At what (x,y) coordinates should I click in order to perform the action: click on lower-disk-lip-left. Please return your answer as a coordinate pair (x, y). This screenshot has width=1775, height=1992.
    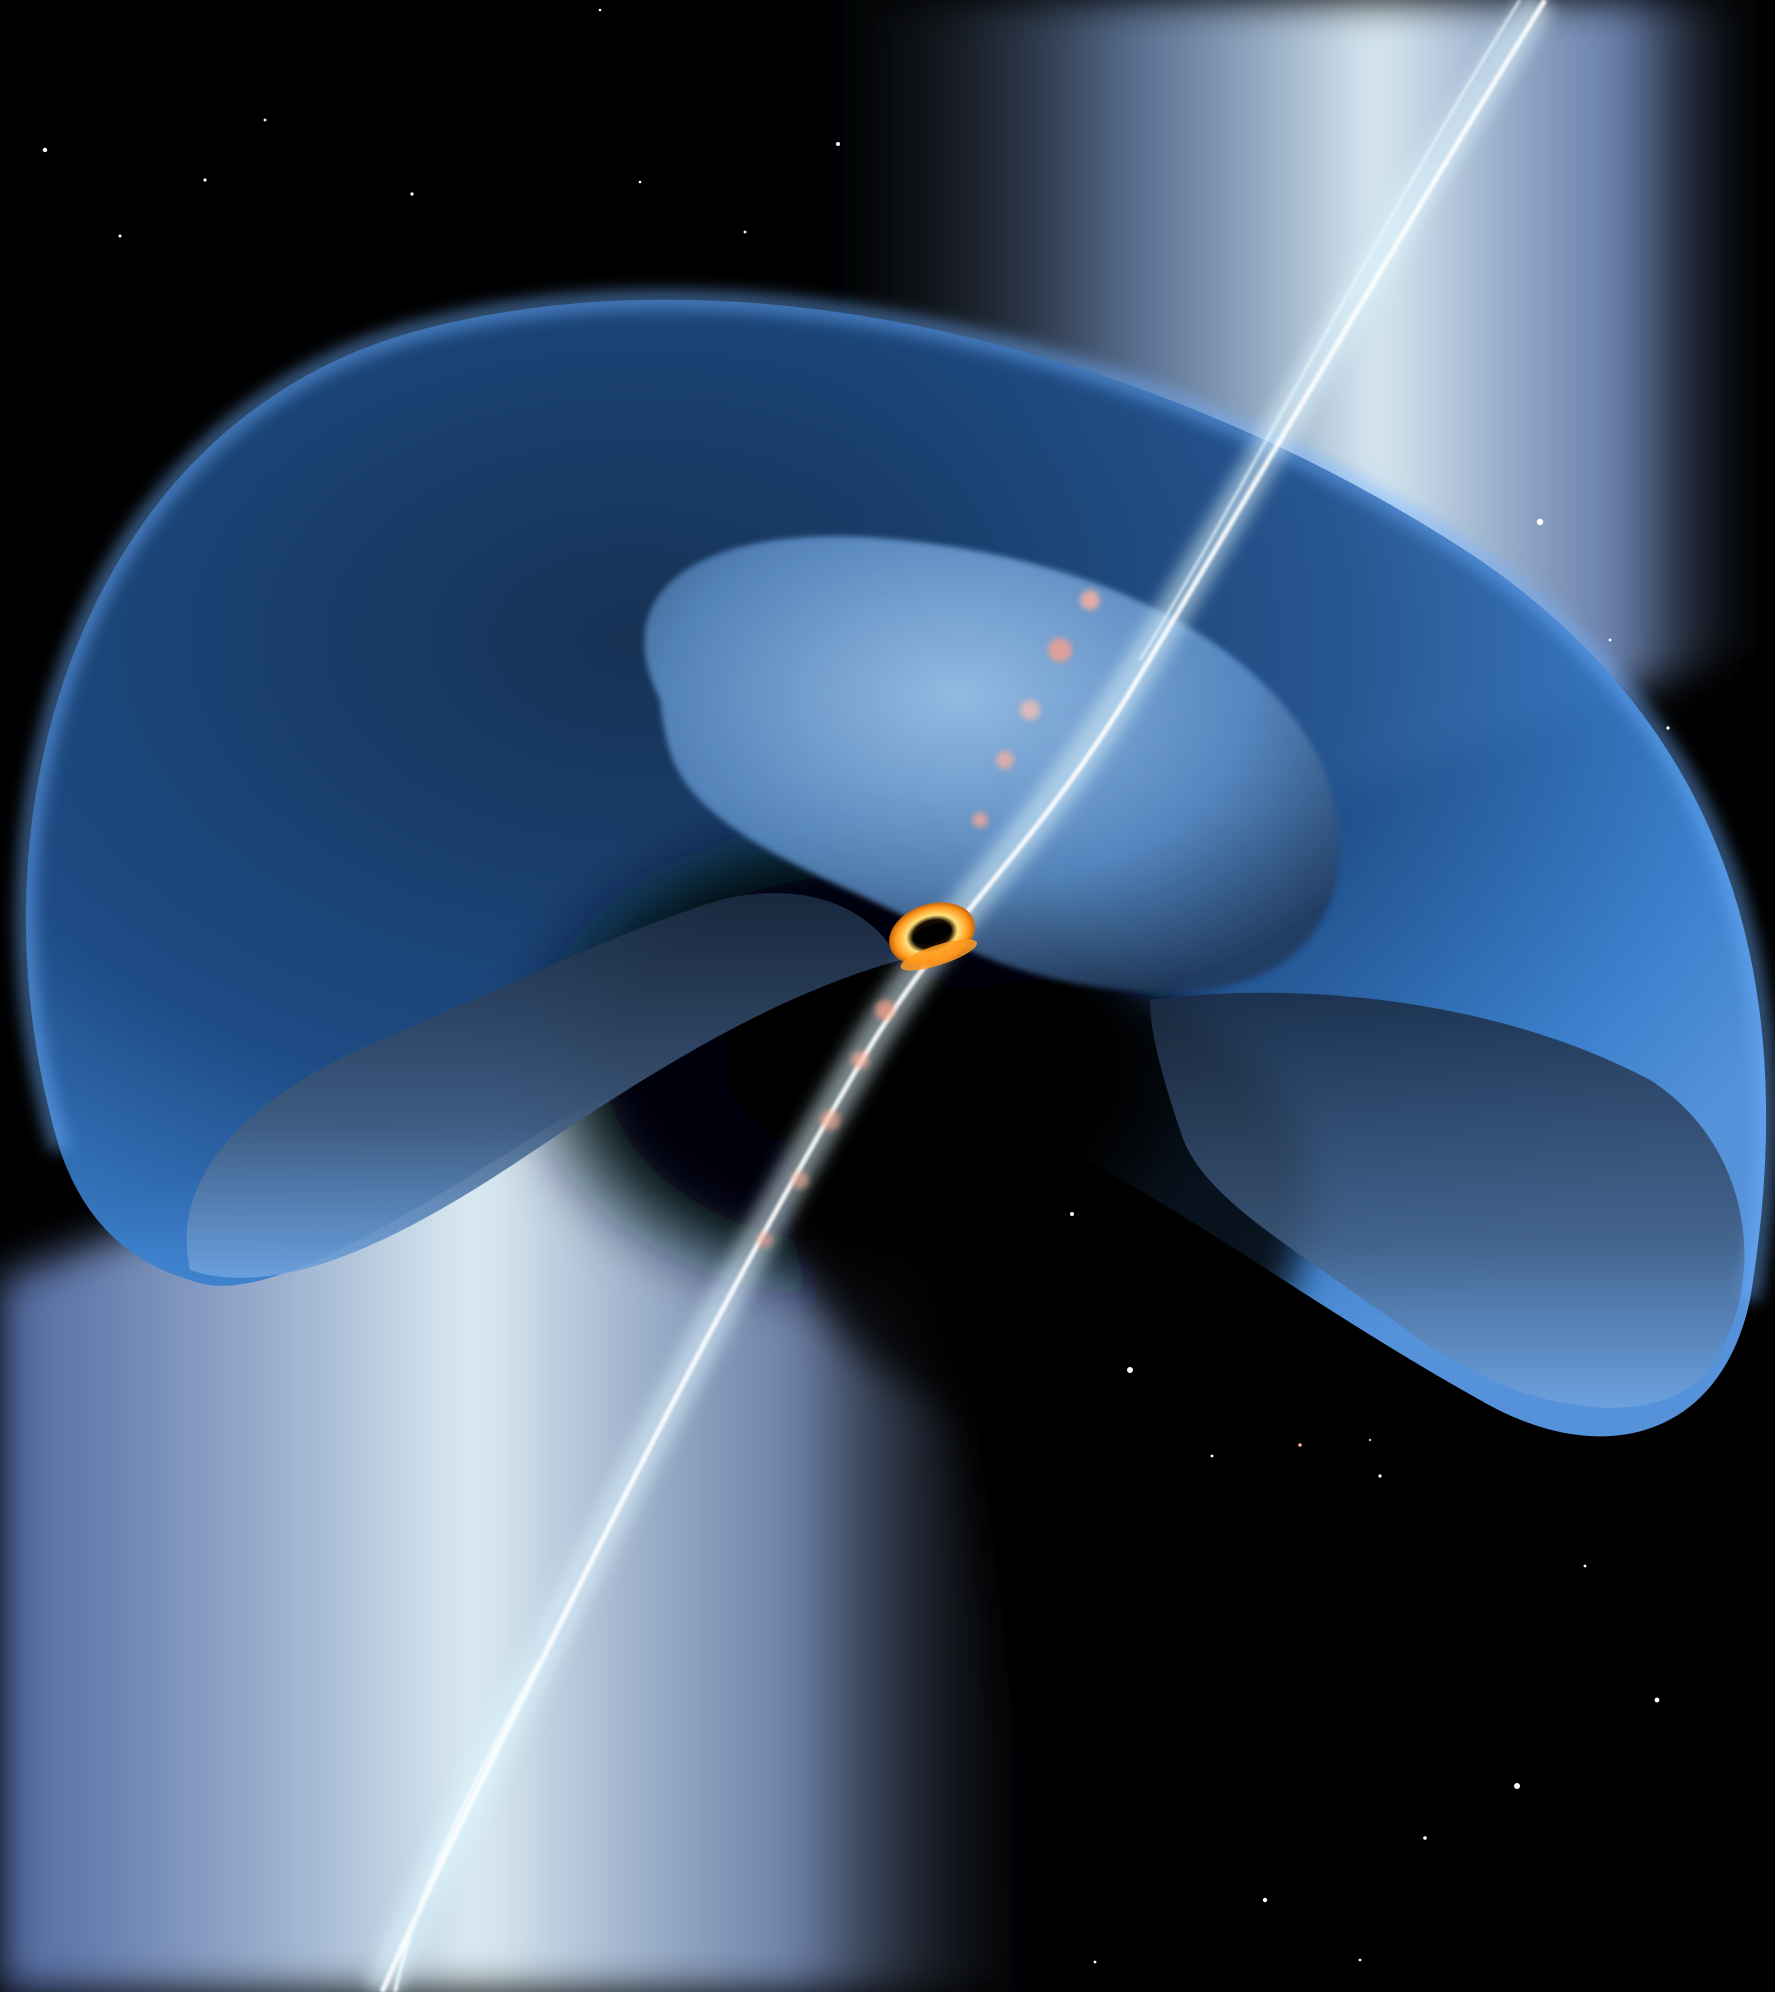
    Looking at the image, I should click on (543, 1085).